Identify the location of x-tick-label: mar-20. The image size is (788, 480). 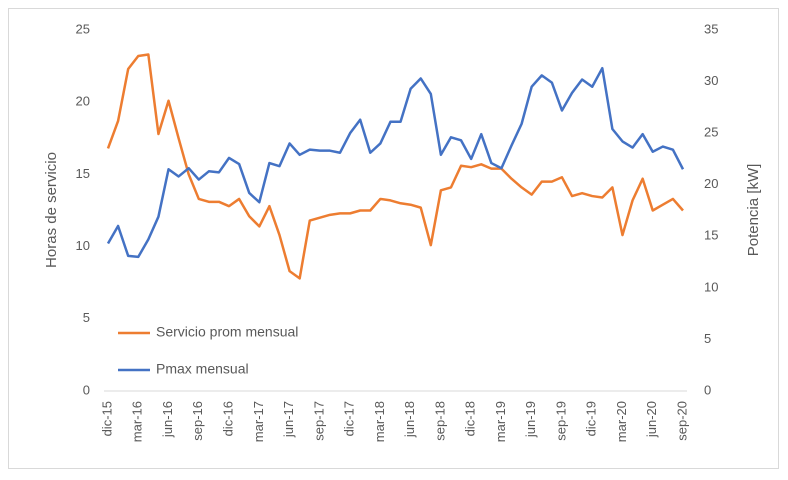
(621, 421).